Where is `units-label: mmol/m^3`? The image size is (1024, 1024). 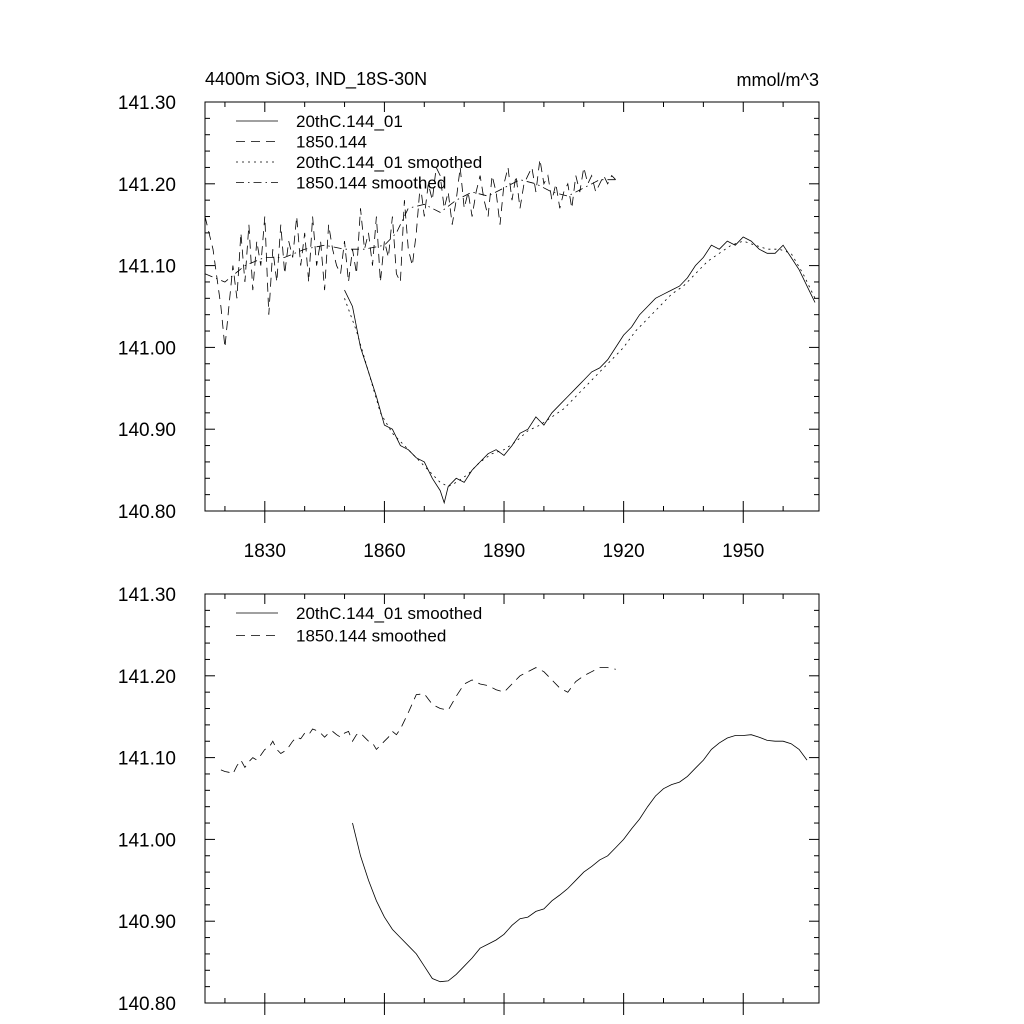 units-label: mmol/m^3 is located at coordinates (778, 80).